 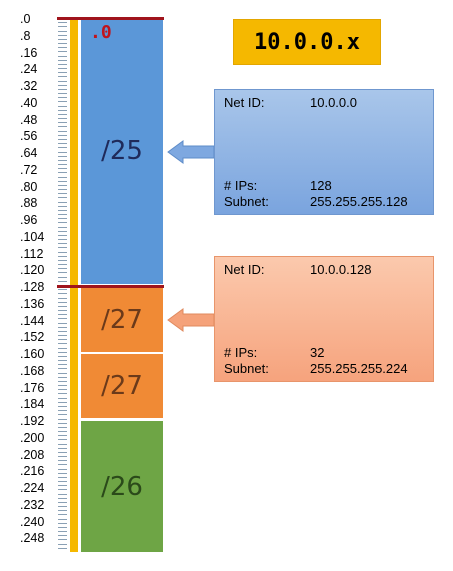 What do you see at coordinates (29, 119) in the screenshot?
I see `tick-label: .48` at bounding box center [29, 119].